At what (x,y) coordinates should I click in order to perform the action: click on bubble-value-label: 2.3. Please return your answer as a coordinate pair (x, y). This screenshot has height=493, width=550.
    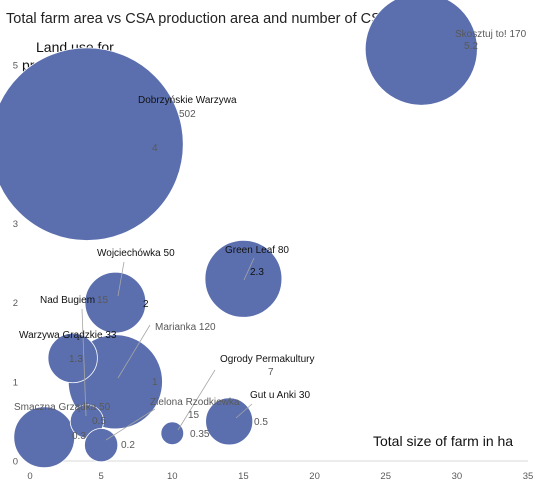
    Looking at the image, I should click on (257, 272).